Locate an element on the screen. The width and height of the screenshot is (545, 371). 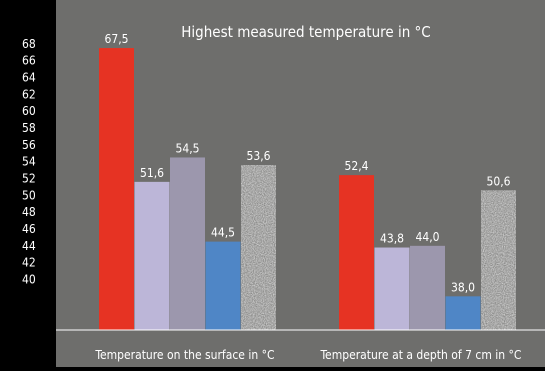
bar-value-label: 44,5 is located at coordinates (223, 233).